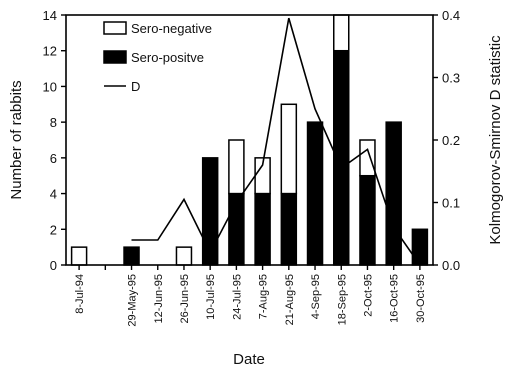 The image size is (515, 371). What do you see at coordinates (53, 122) in the screenshot?
I see `y-tick-label: 8` at bounding box center [53, 122].